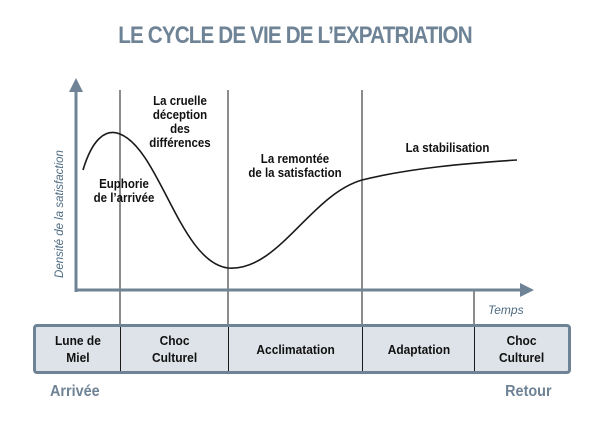 Image resolution: width=590 pixels, height=438 pixels. Describe the element at coordinates (419, 349) in the screenshot. I see `phase-adaptation: Adaptation` at that location.